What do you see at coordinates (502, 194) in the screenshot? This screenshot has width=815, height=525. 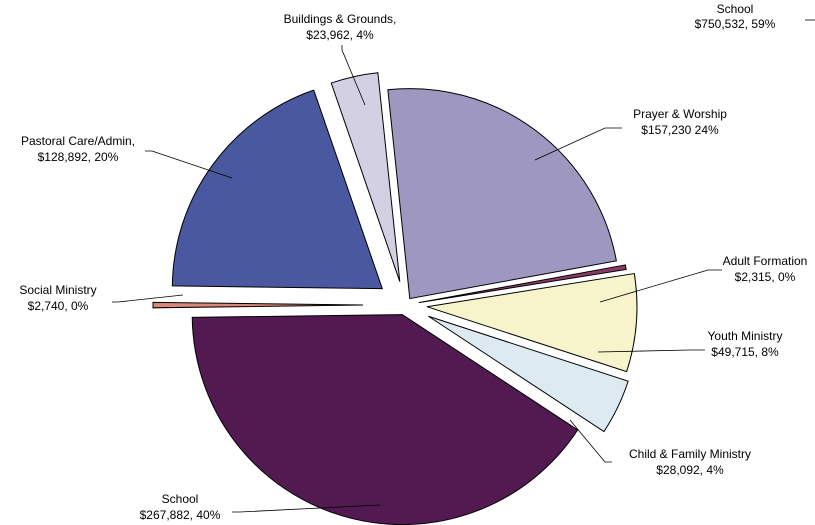 I see `pie-slice-prayer-worship` at bounding box center [502, 194].